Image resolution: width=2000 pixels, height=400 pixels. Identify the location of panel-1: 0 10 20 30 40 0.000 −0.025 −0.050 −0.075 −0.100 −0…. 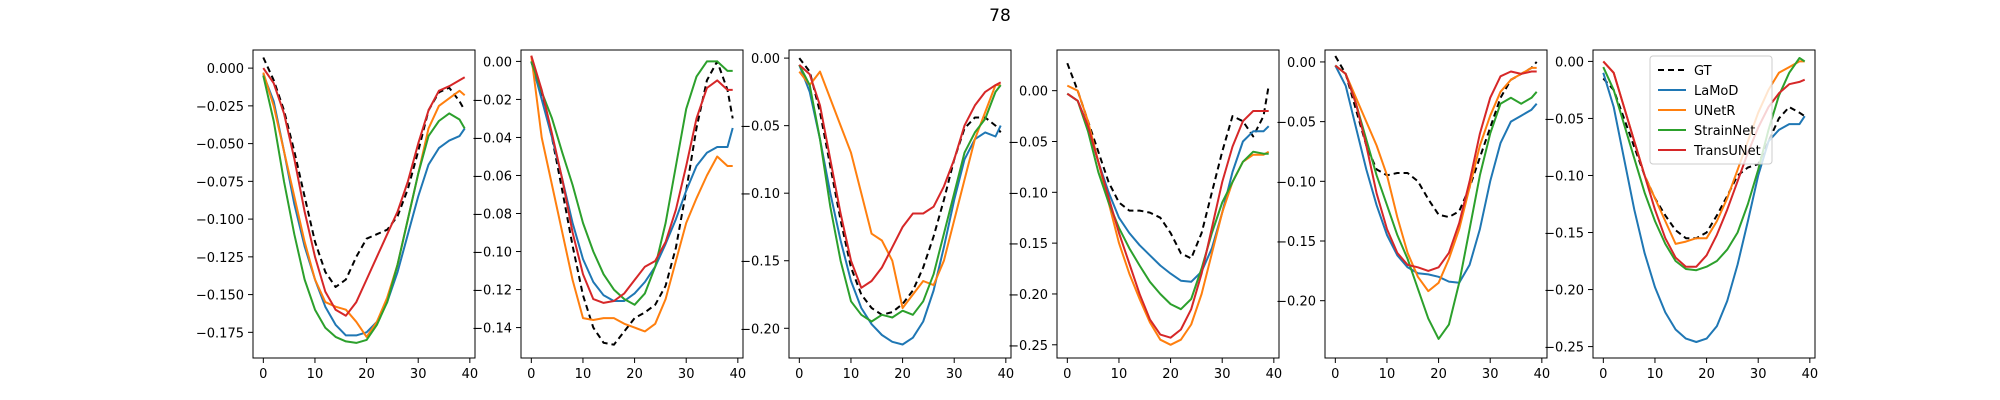
(337, 215).